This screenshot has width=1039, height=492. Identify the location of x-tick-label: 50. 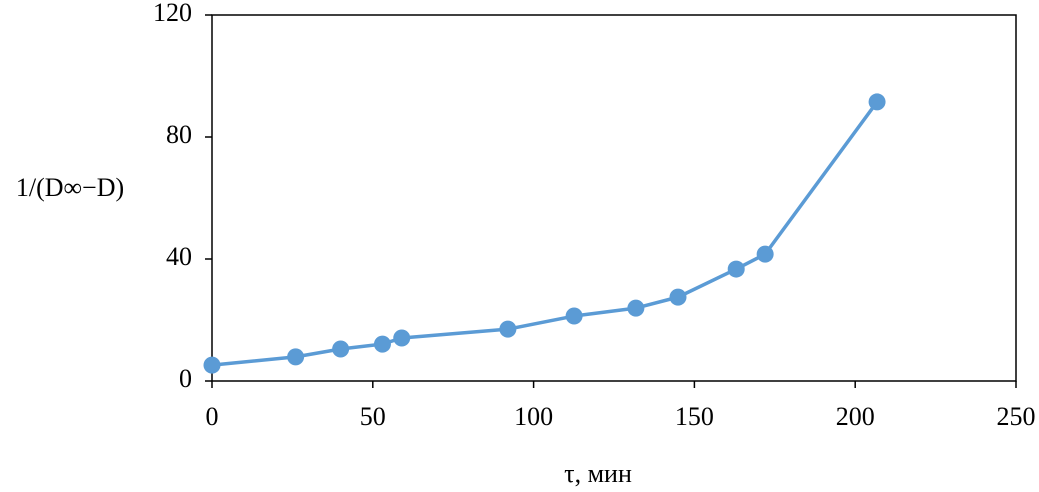
(373, 416).